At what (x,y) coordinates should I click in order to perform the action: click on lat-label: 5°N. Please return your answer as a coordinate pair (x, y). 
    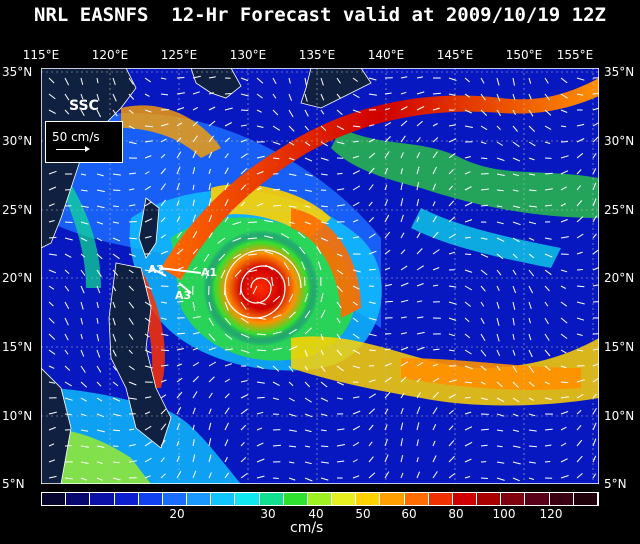
    Looking at the image, I should click on (615, 484).